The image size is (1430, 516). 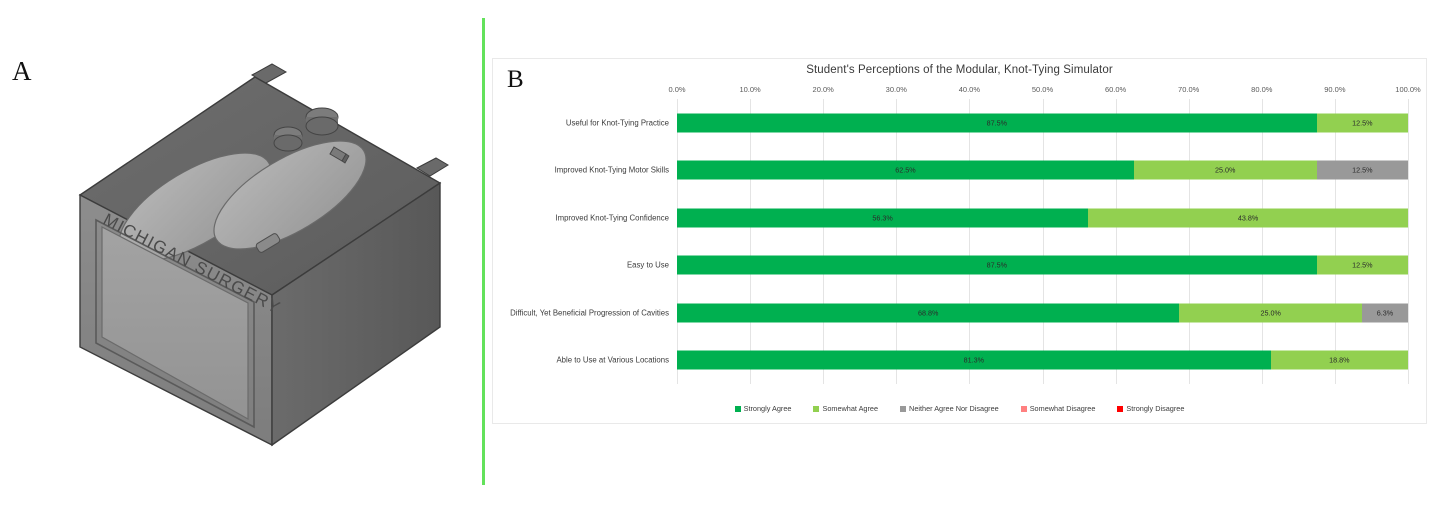 I want to click on category-label: Improved Knot-Tying Confidence, so click(x=612, y=218).